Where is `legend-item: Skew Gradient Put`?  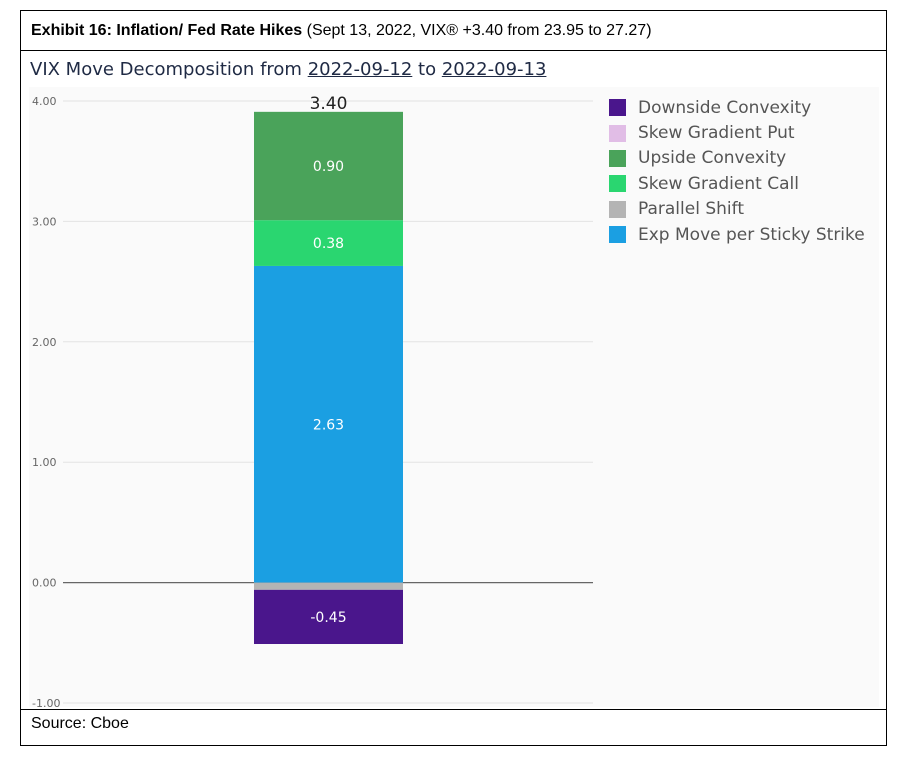
legend-item: Skew Gradient Put is located at coordinates (737, 132).